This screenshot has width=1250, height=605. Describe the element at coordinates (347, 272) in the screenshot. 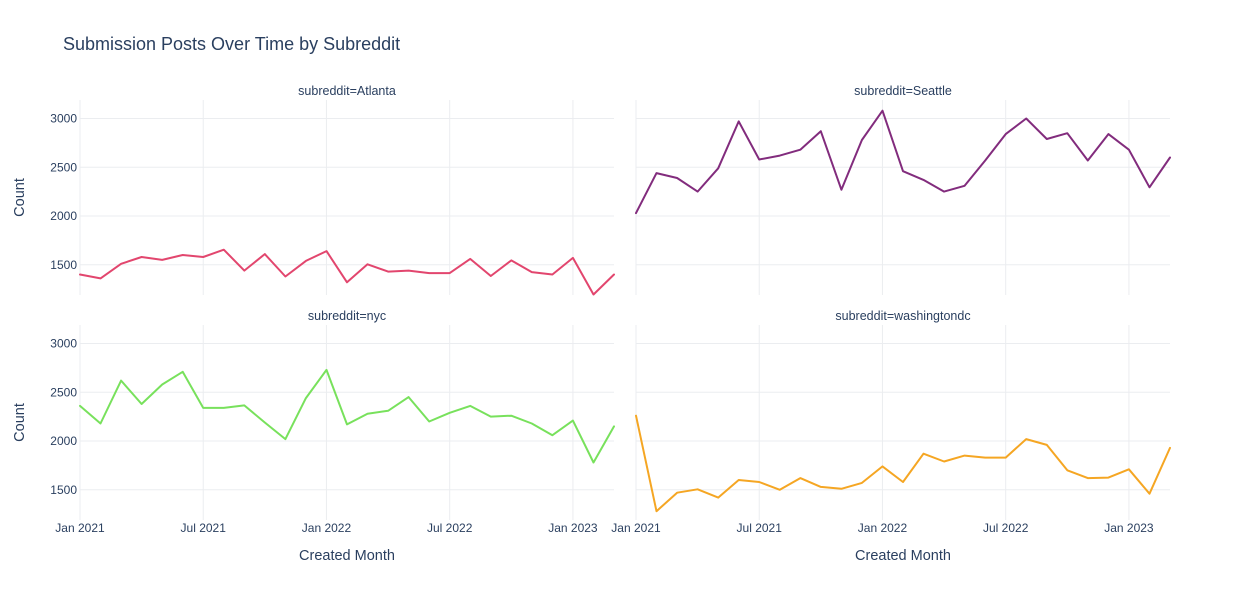

I see `series-line-atlanta` at that location.